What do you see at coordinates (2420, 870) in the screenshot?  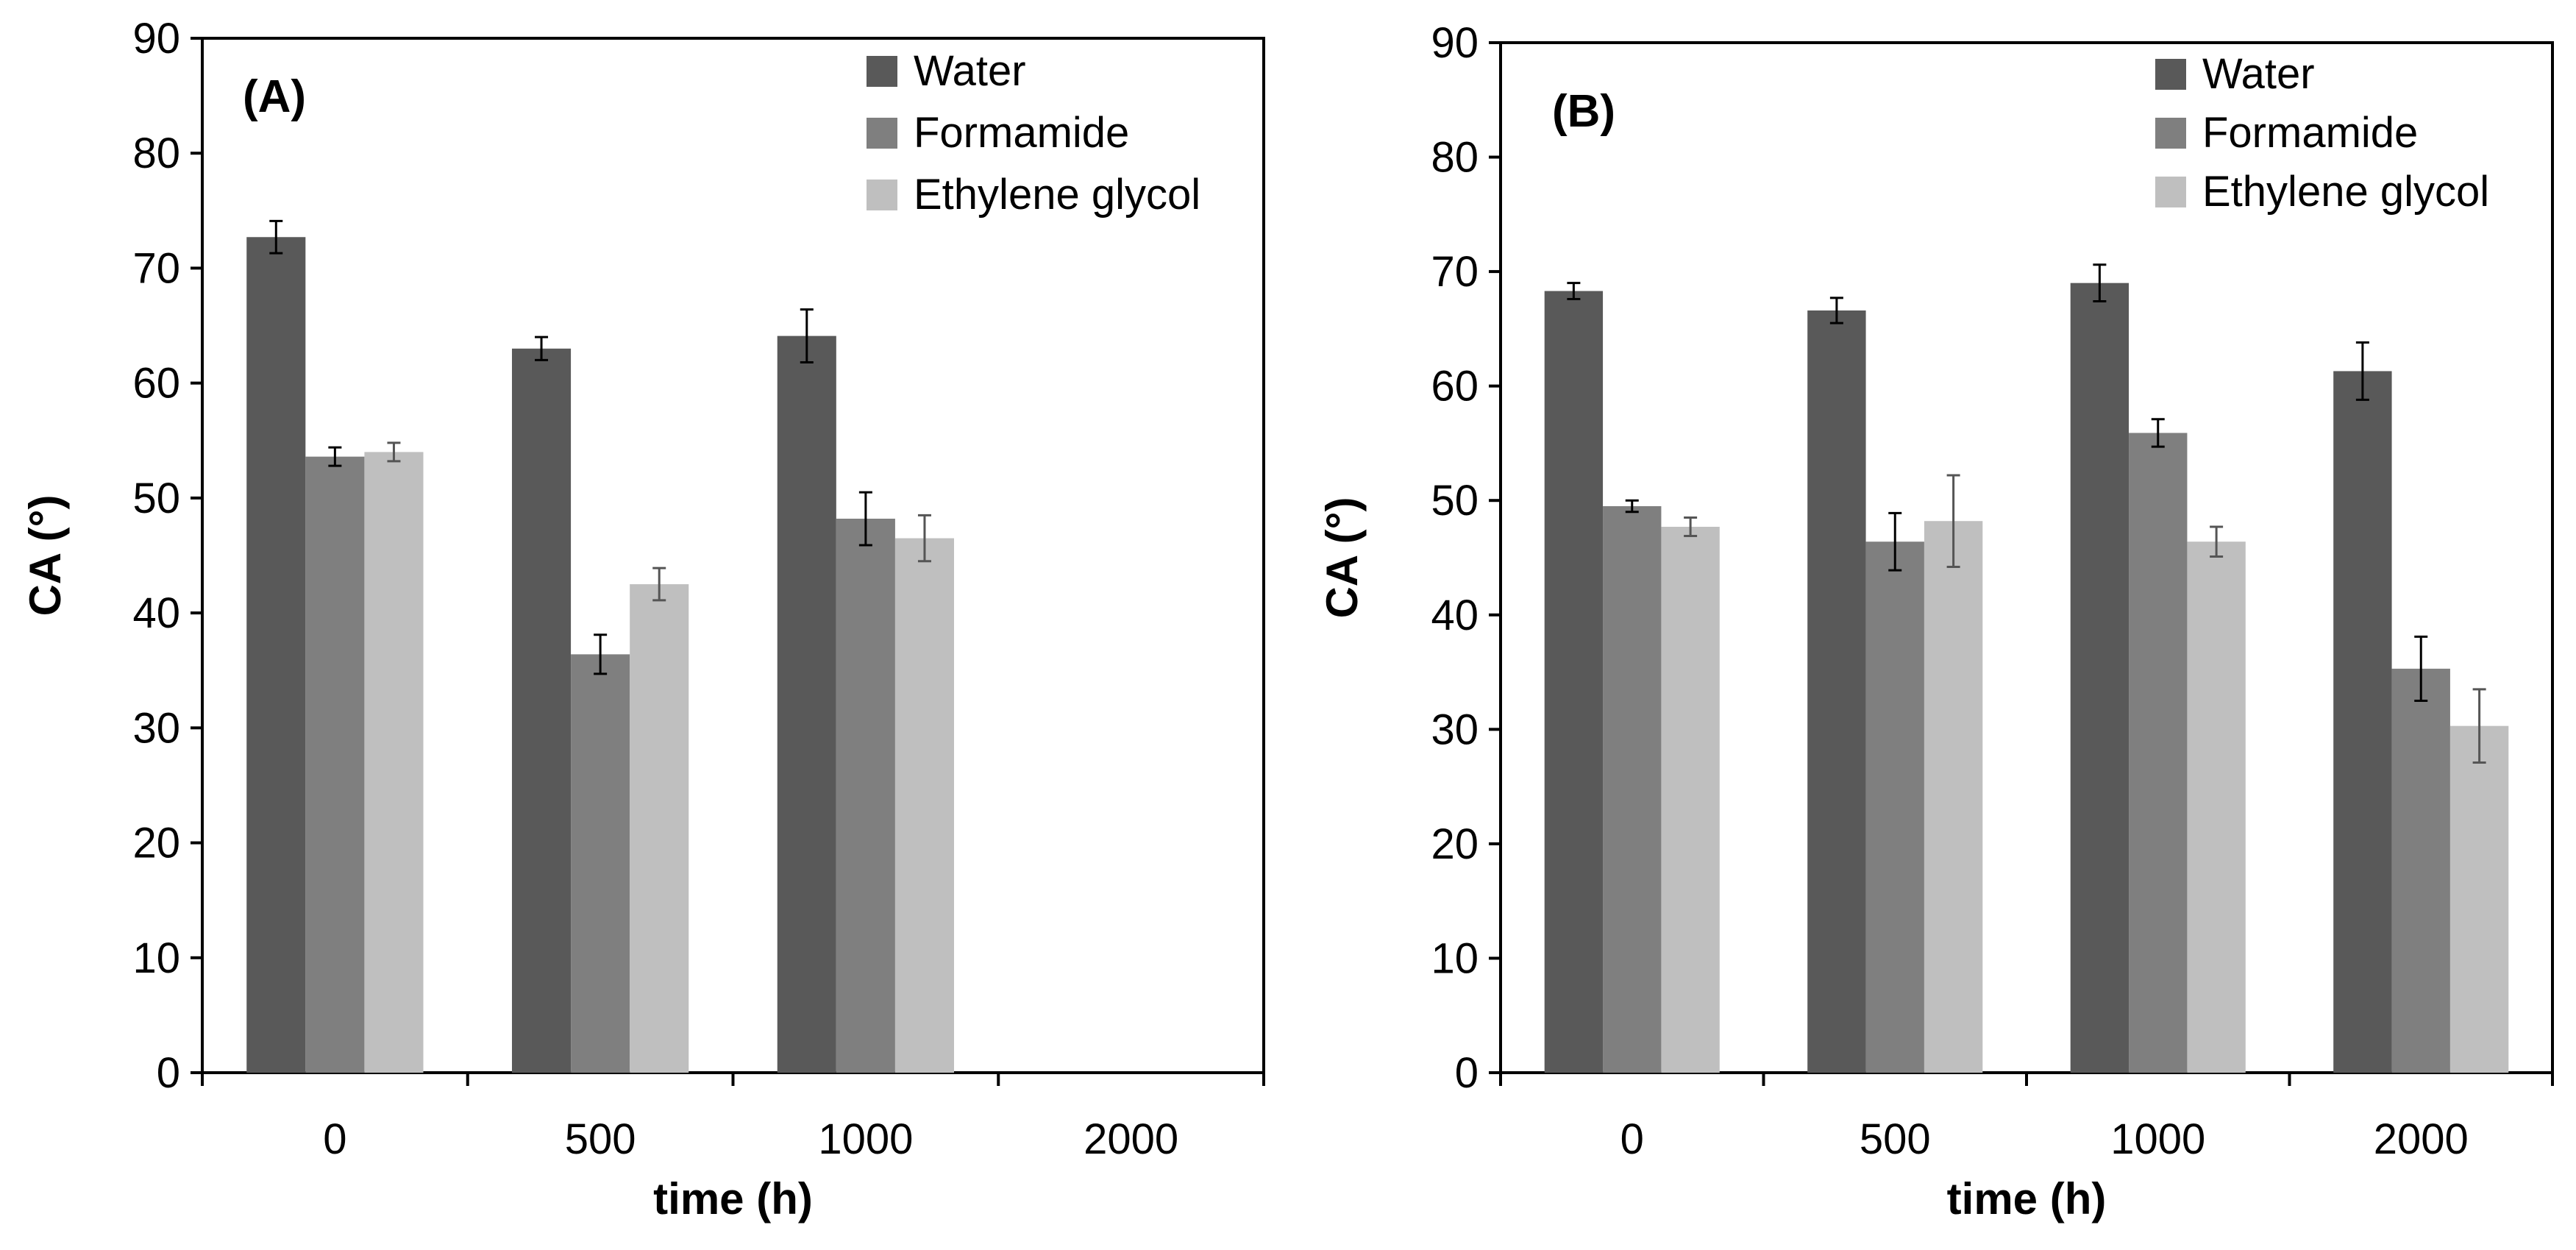 I see `bar-formamide-2000` at bounding box center [2420, 870].